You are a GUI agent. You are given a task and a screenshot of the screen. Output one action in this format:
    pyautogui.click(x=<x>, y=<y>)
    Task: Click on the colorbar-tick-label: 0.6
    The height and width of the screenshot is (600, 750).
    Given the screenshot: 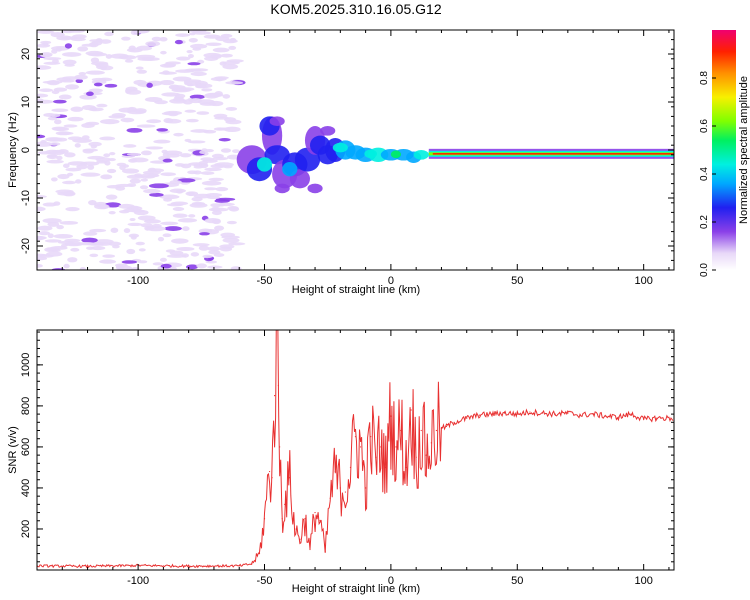 What is the action you would take?
    pyautogui.click(x=704, y=126)
    